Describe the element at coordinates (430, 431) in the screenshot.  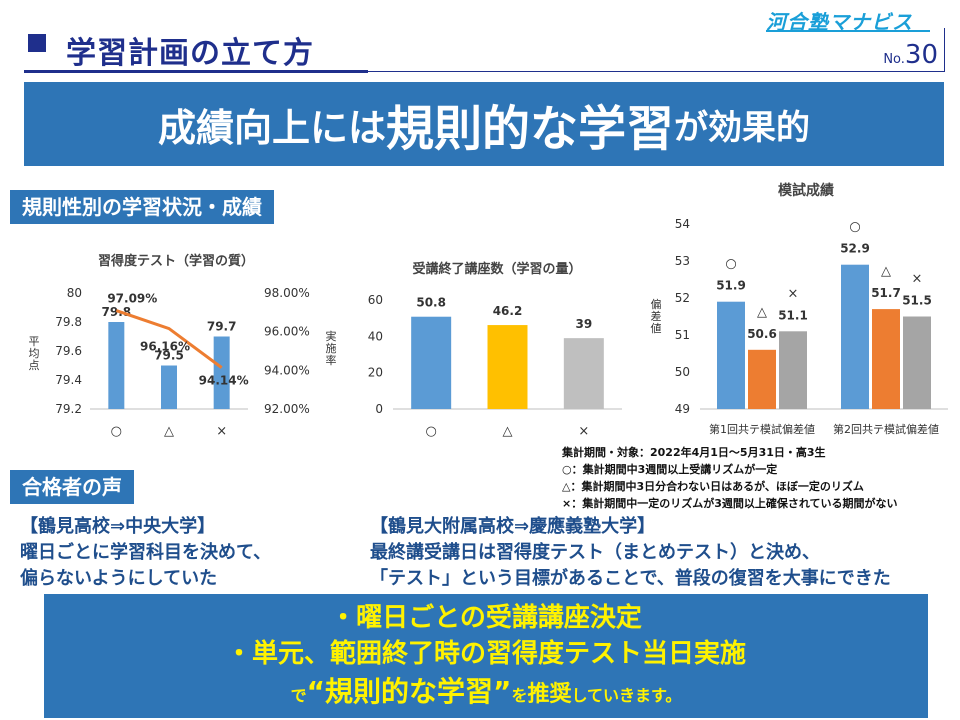
I see `chart2-category-label: ○` at that location.